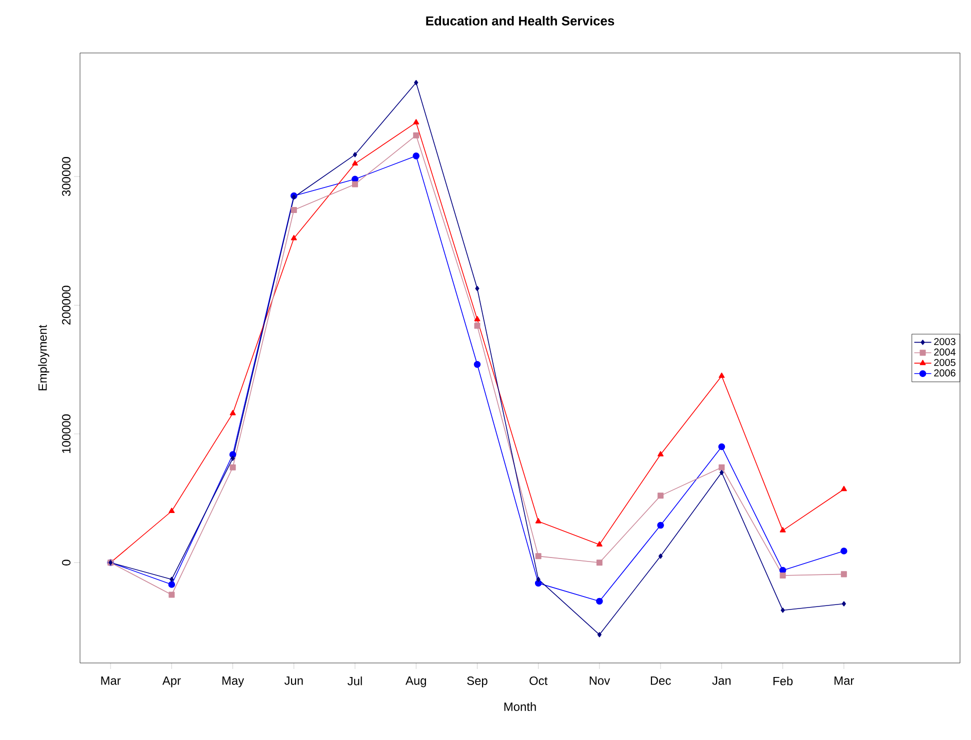  Describe the element at coordinates (66, 433) in the screenshot. I see `y-tick-label: 100000` at that location.